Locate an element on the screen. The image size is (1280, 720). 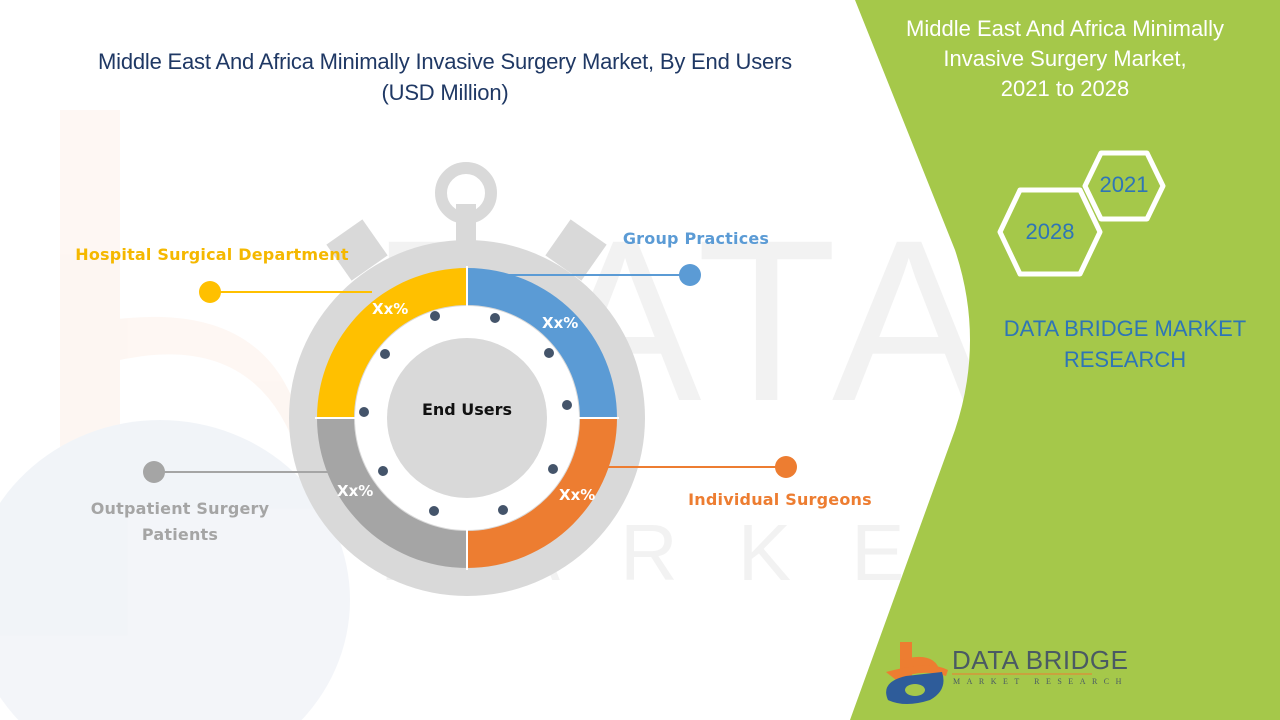
year-2021-label: 2021 is located at coordinates (1124, 184).